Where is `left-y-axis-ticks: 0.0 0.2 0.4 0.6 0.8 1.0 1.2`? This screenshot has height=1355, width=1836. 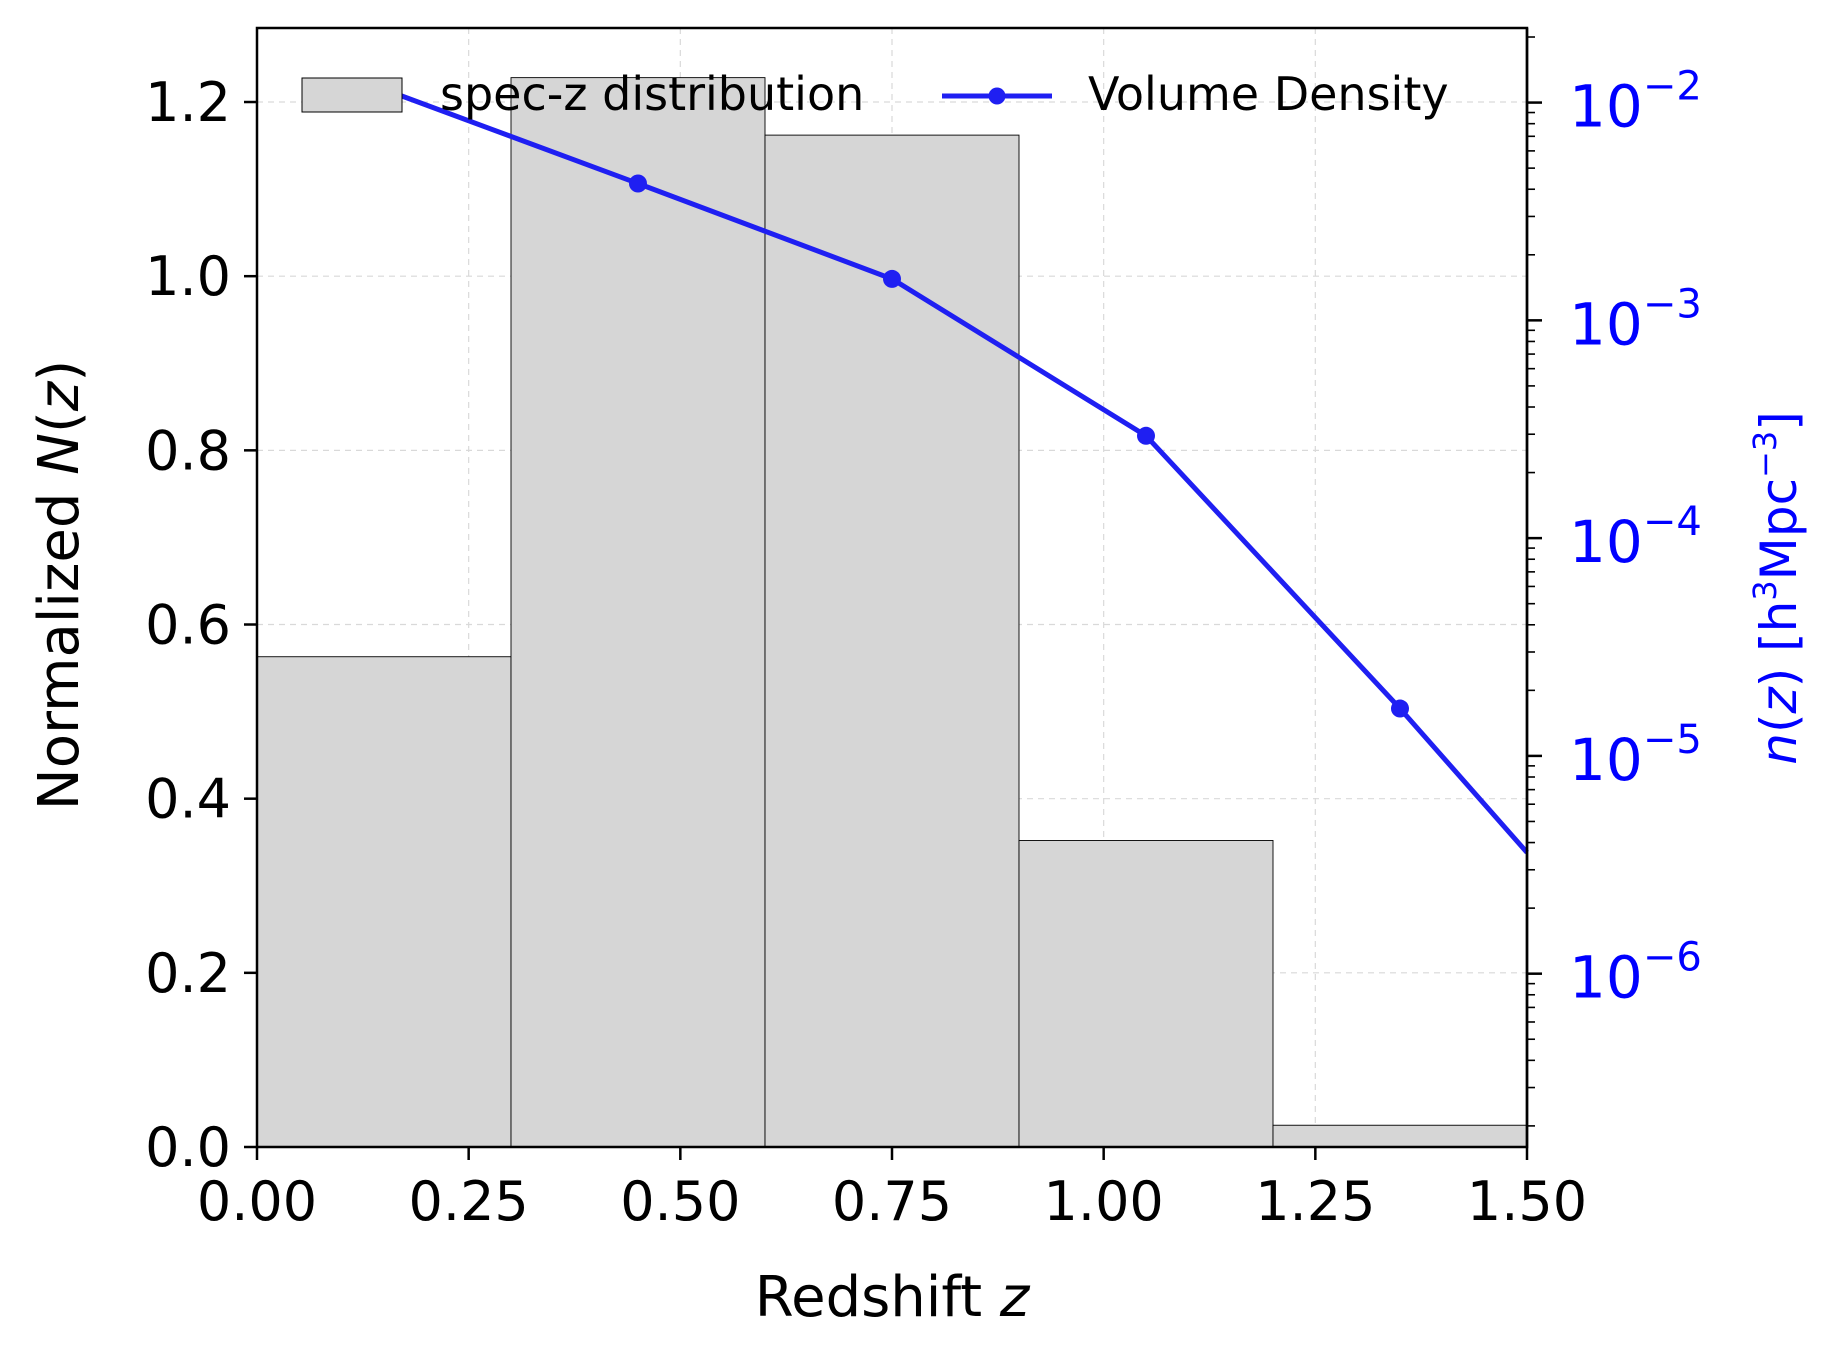
left-y-axis-ticks: 0.0 0.2 0.4 0.6 0.8 1.0 1.2 is located at coordinates (201, 625).